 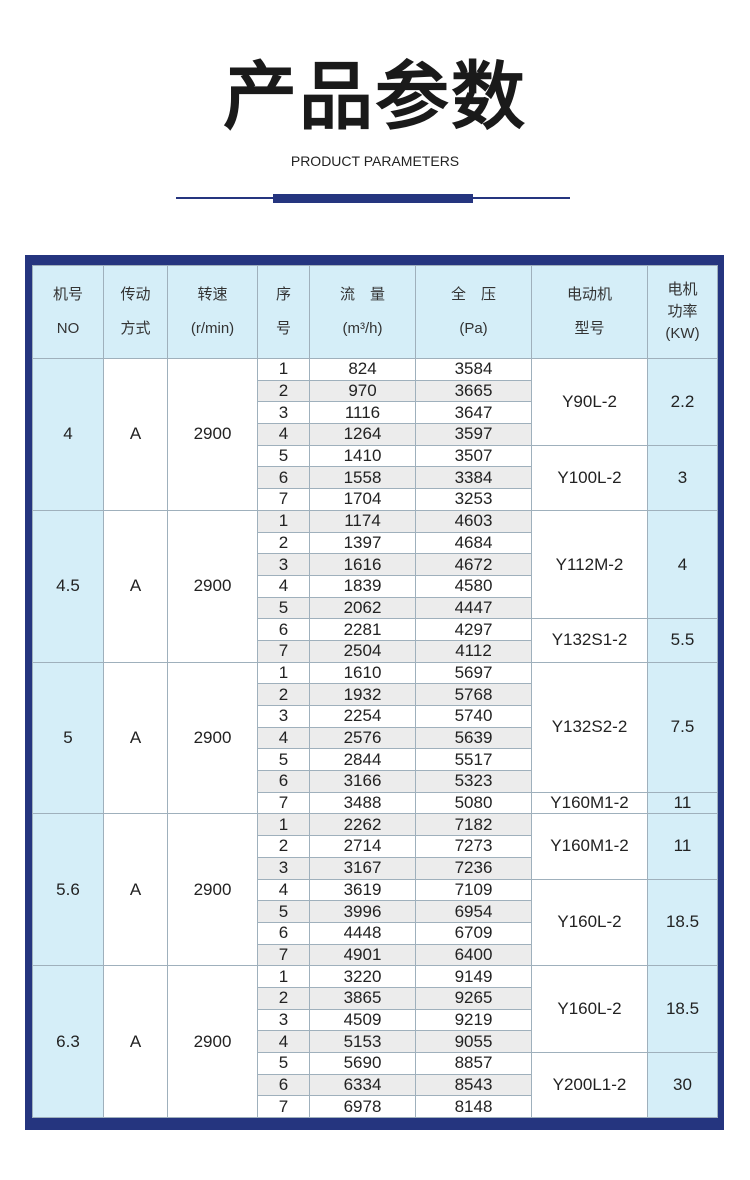 What do you see at coordinates (375, 1085) in the screenshot?
I see `table-row: 5 5690 8857 Y200L1-2 30` at bounding box center [375, 1085].